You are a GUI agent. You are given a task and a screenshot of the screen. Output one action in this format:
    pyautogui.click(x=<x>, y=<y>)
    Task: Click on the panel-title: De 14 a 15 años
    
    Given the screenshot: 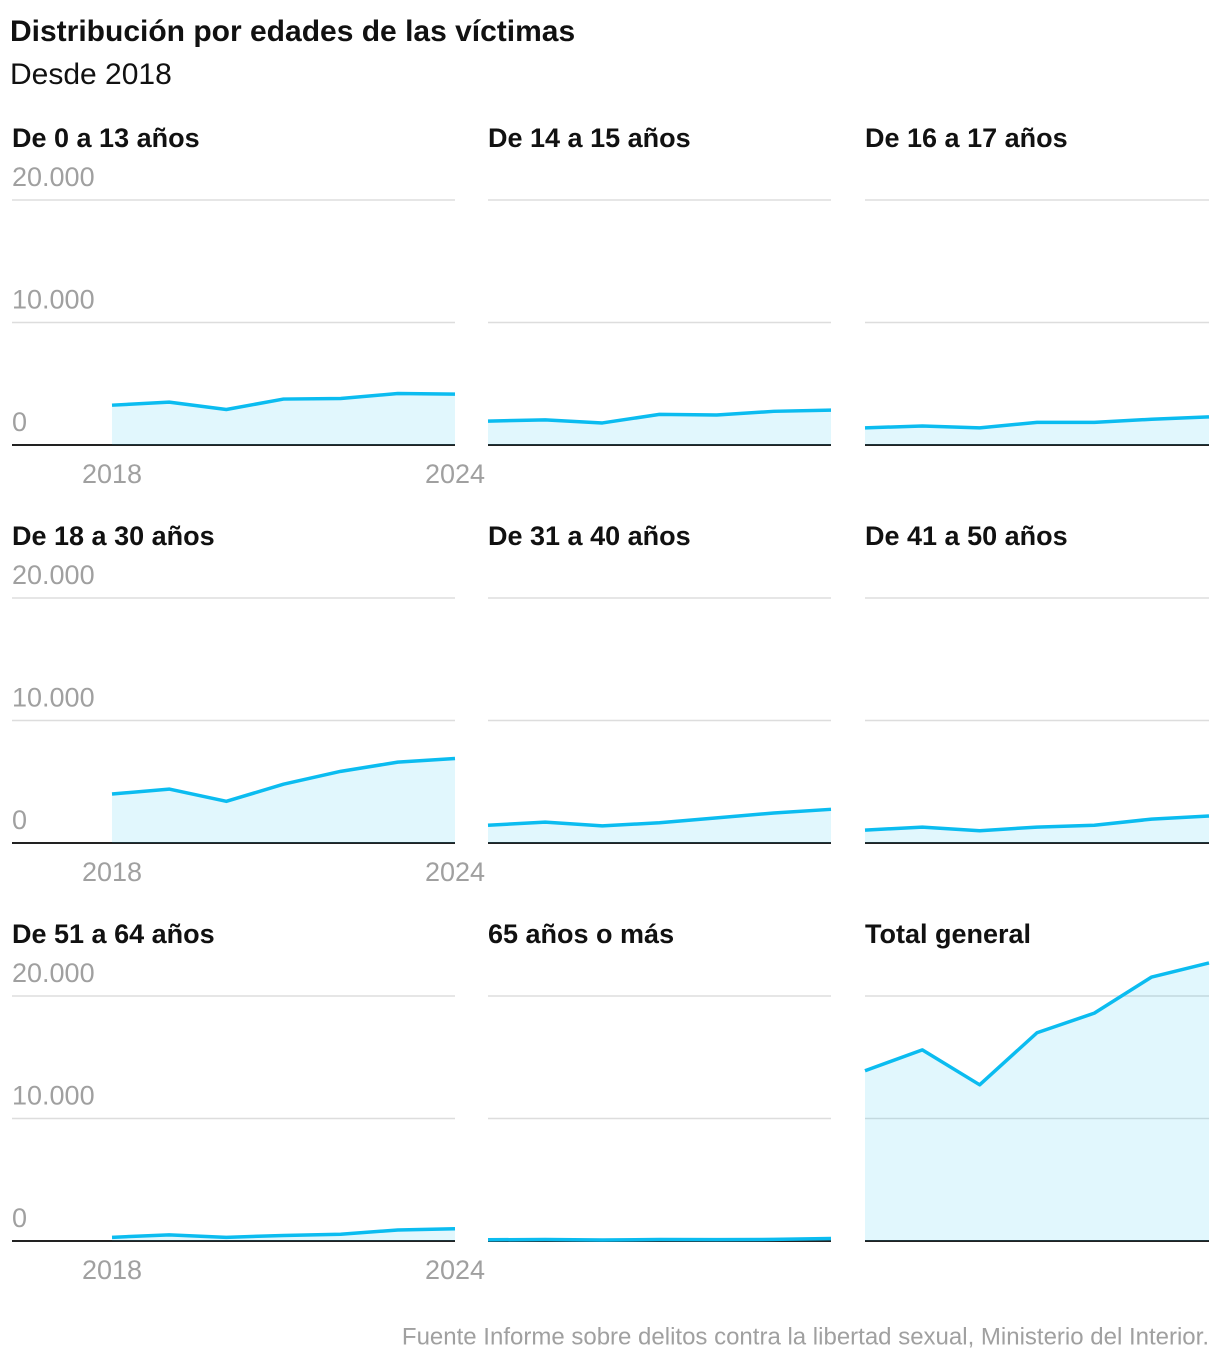 What is the action you would take?
    pyautogui.click(x=589, y=138)
    